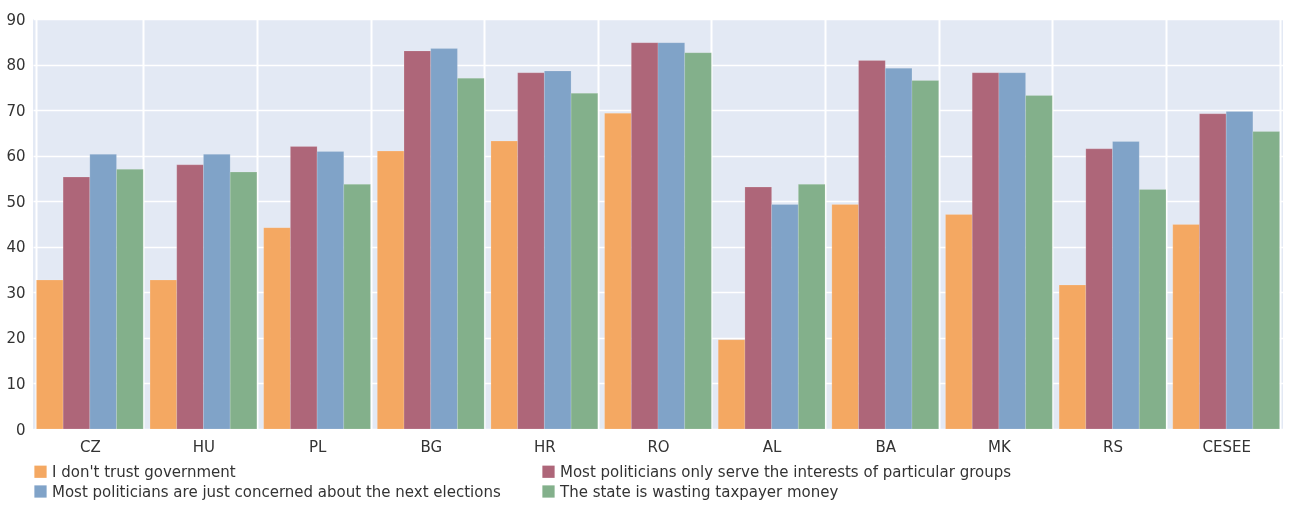 This screenshot has width=1298, height=513. I want to click on x-tick-label: AL, so click(772, 446).